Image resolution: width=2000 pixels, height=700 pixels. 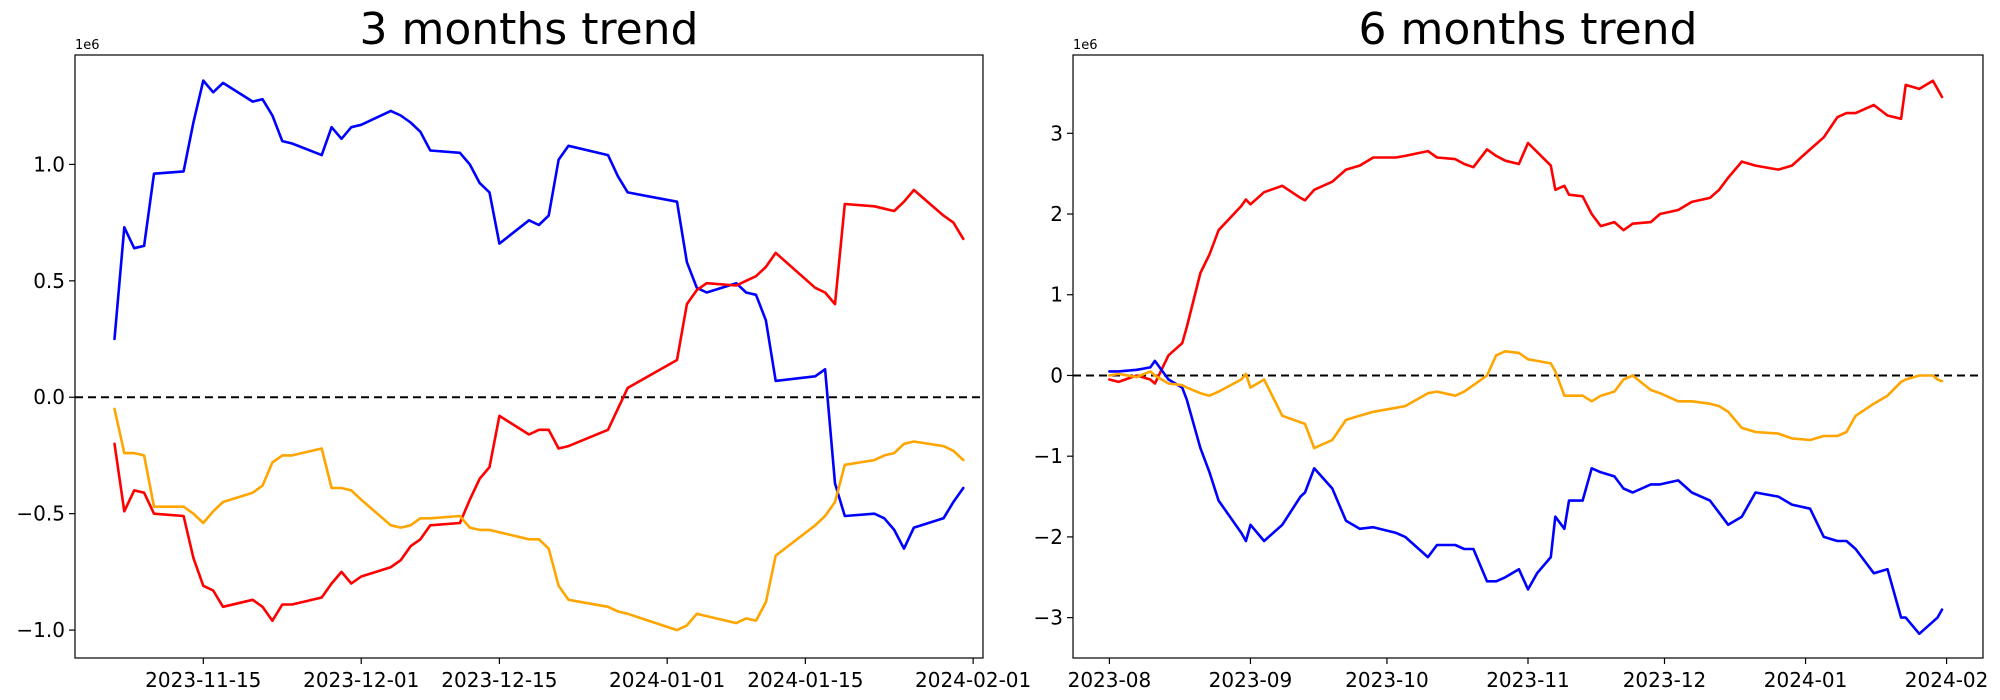 I want to click on x-tick-label: 2023-12-15, so click(x=499, y=680).